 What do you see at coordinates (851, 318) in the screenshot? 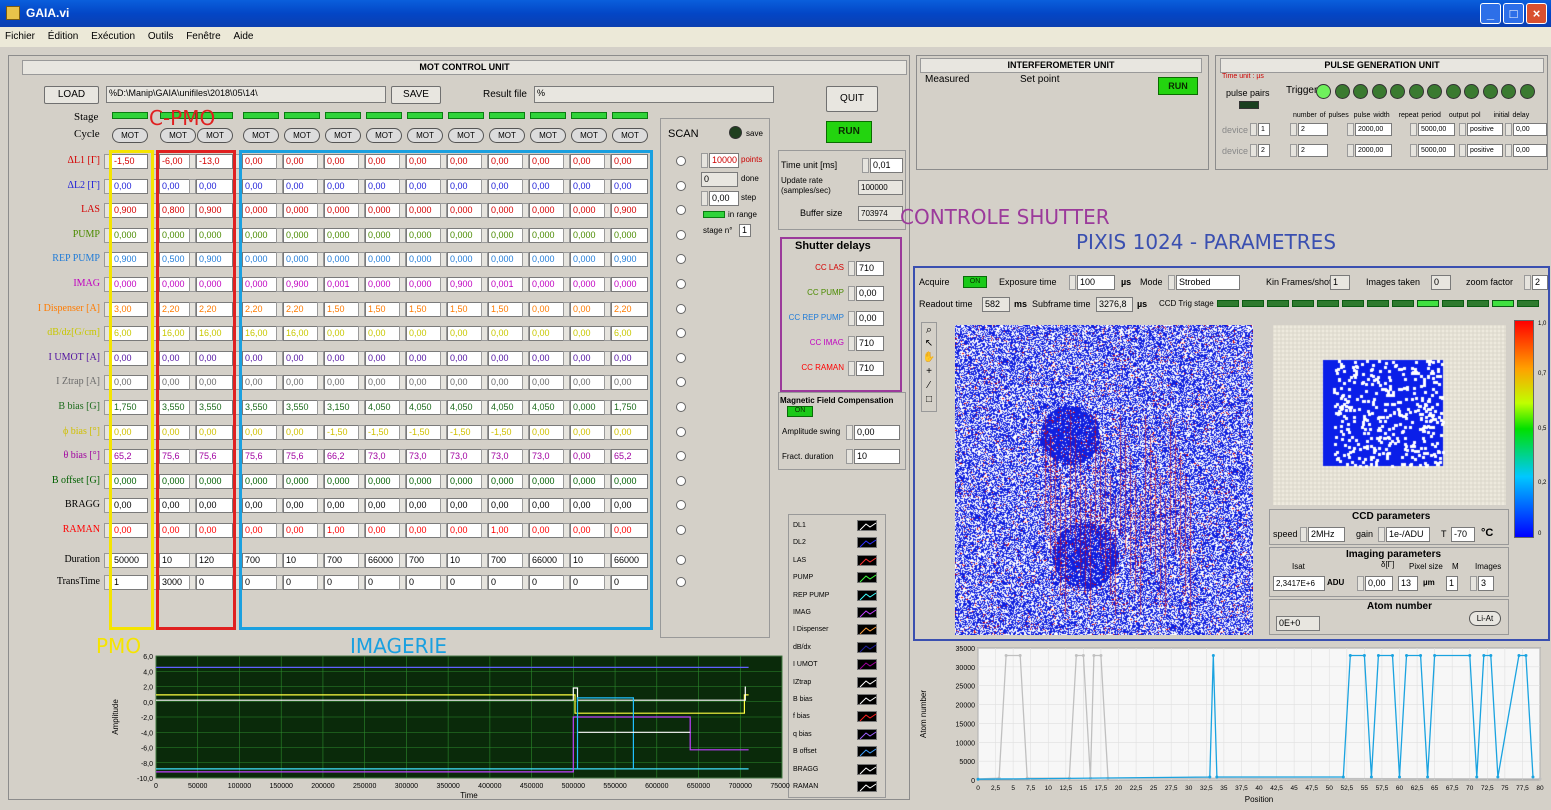
I see `shutter-spin` at bounding box center [851, 318].